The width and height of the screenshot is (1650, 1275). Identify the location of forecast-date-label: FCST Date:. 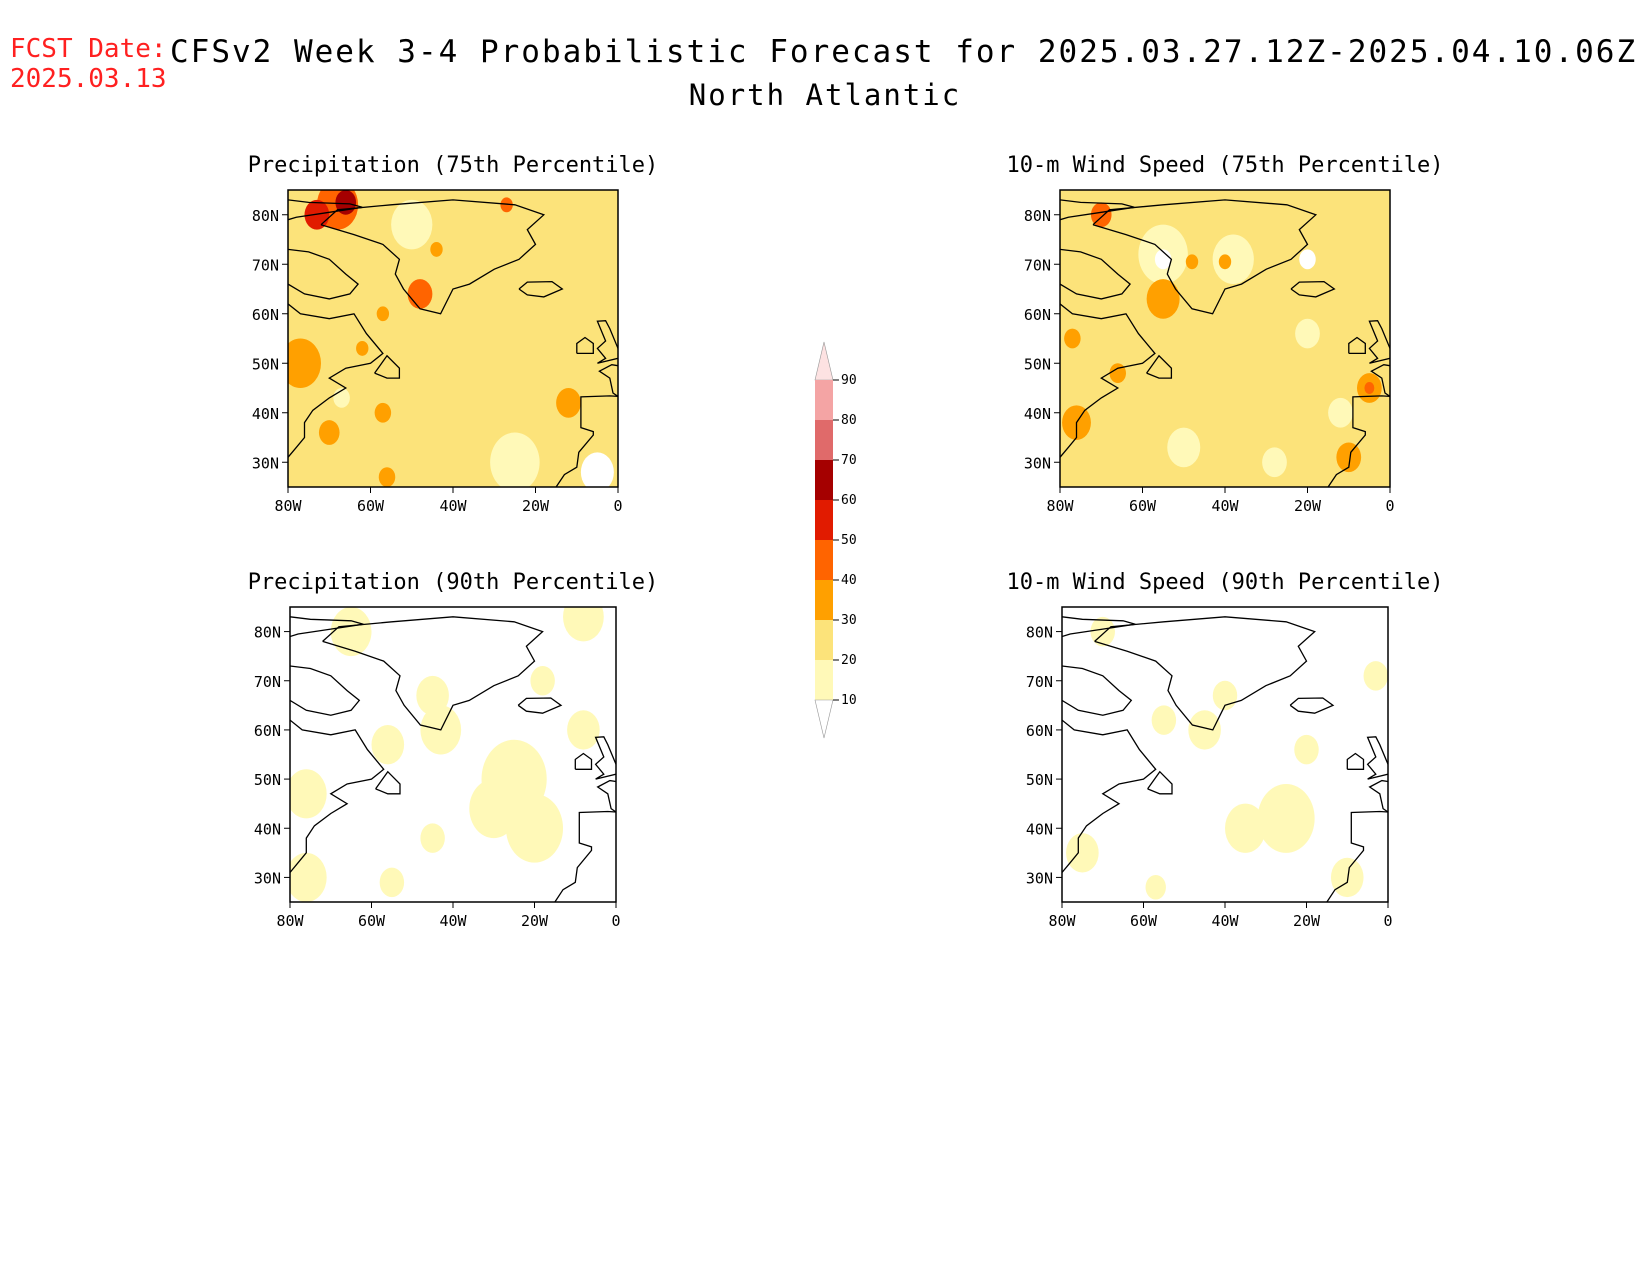
(88, 49).